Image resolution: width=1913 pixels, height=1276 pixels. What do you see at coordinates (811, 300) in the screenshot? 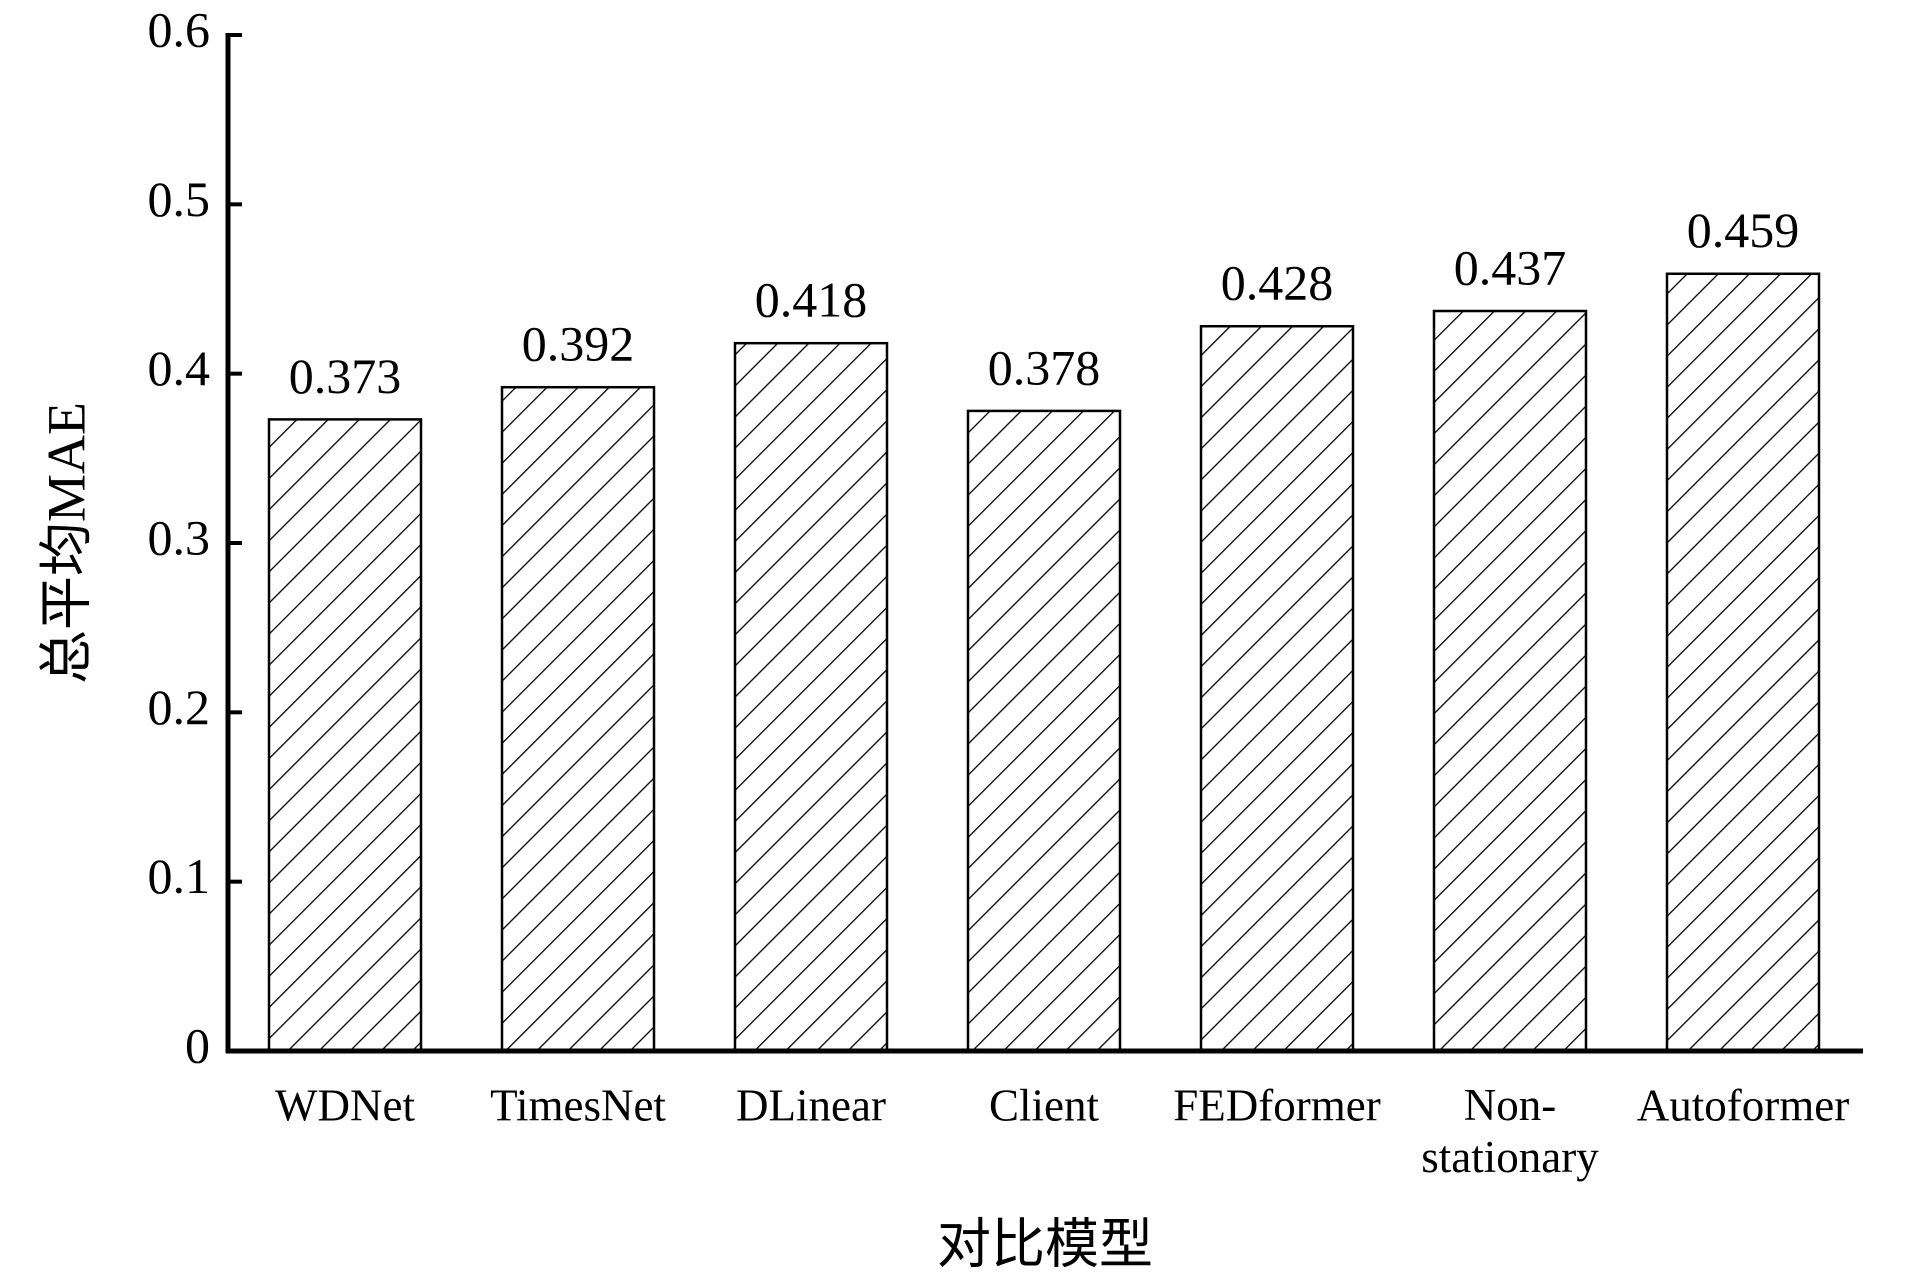
I see `value-label: 0.418` at bounding box center [811, 300].